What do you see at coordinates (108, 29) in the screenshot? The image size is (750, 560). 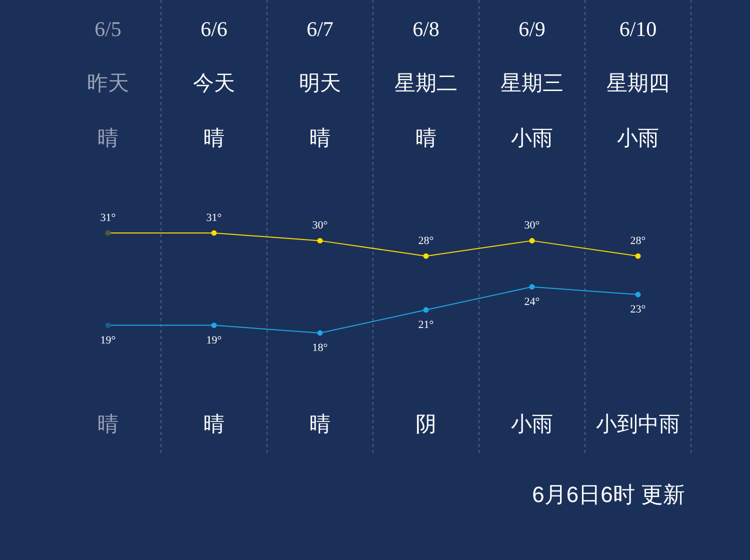 I see `x-tick-label: 6/5` at bounding box center [108, 29].